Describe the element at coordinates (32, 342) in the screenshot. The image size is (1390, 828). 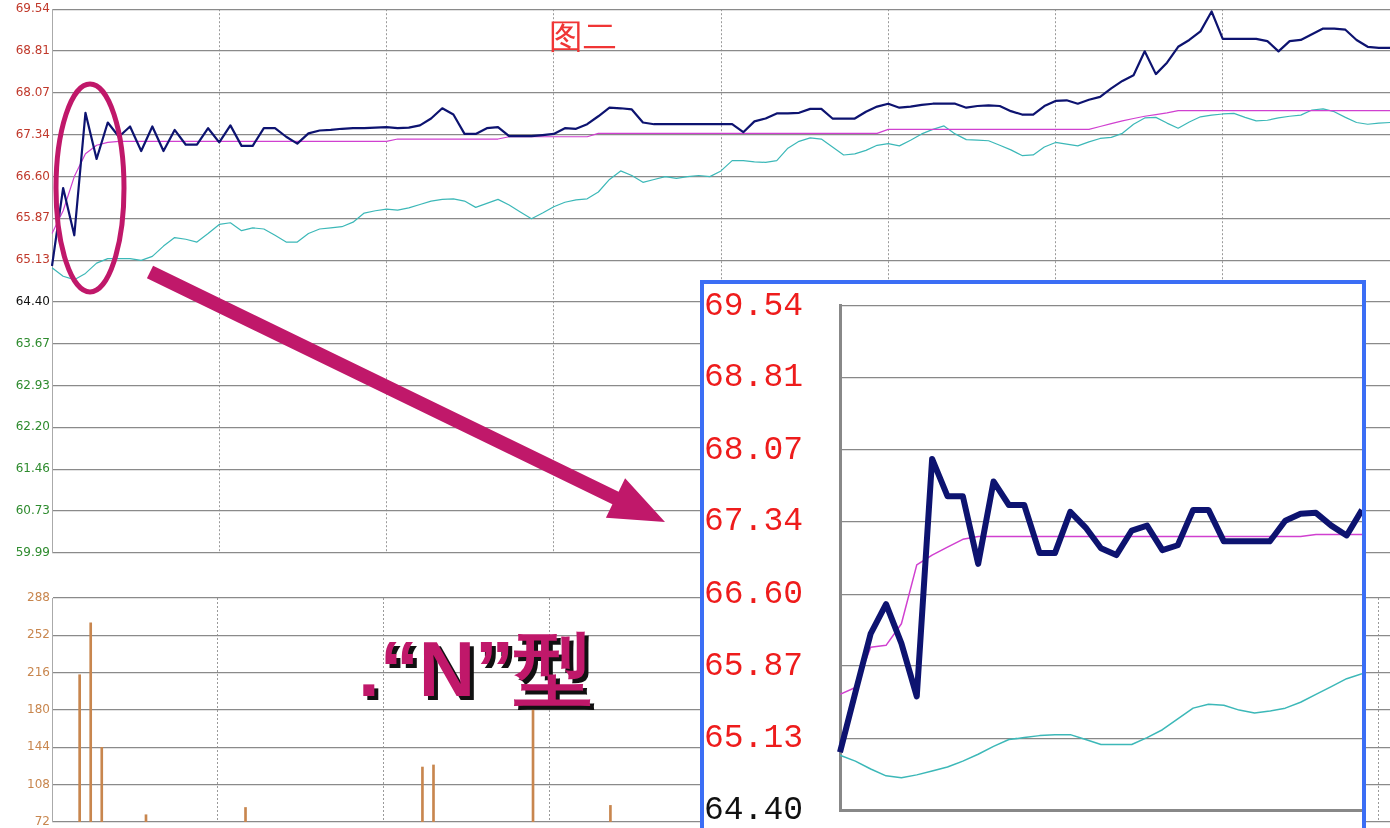
I see `y-tick-label: 63.67` at that location.